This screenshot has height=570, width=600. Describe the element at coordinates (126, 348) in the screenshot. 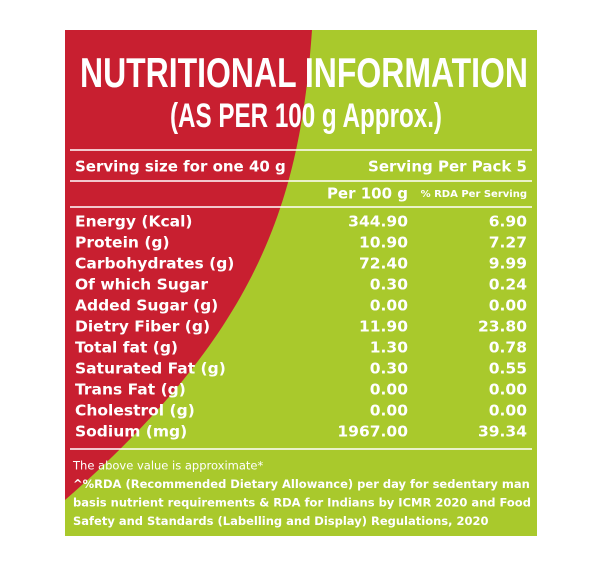

I see `nutrient-name: Total fat (g)` at that location.